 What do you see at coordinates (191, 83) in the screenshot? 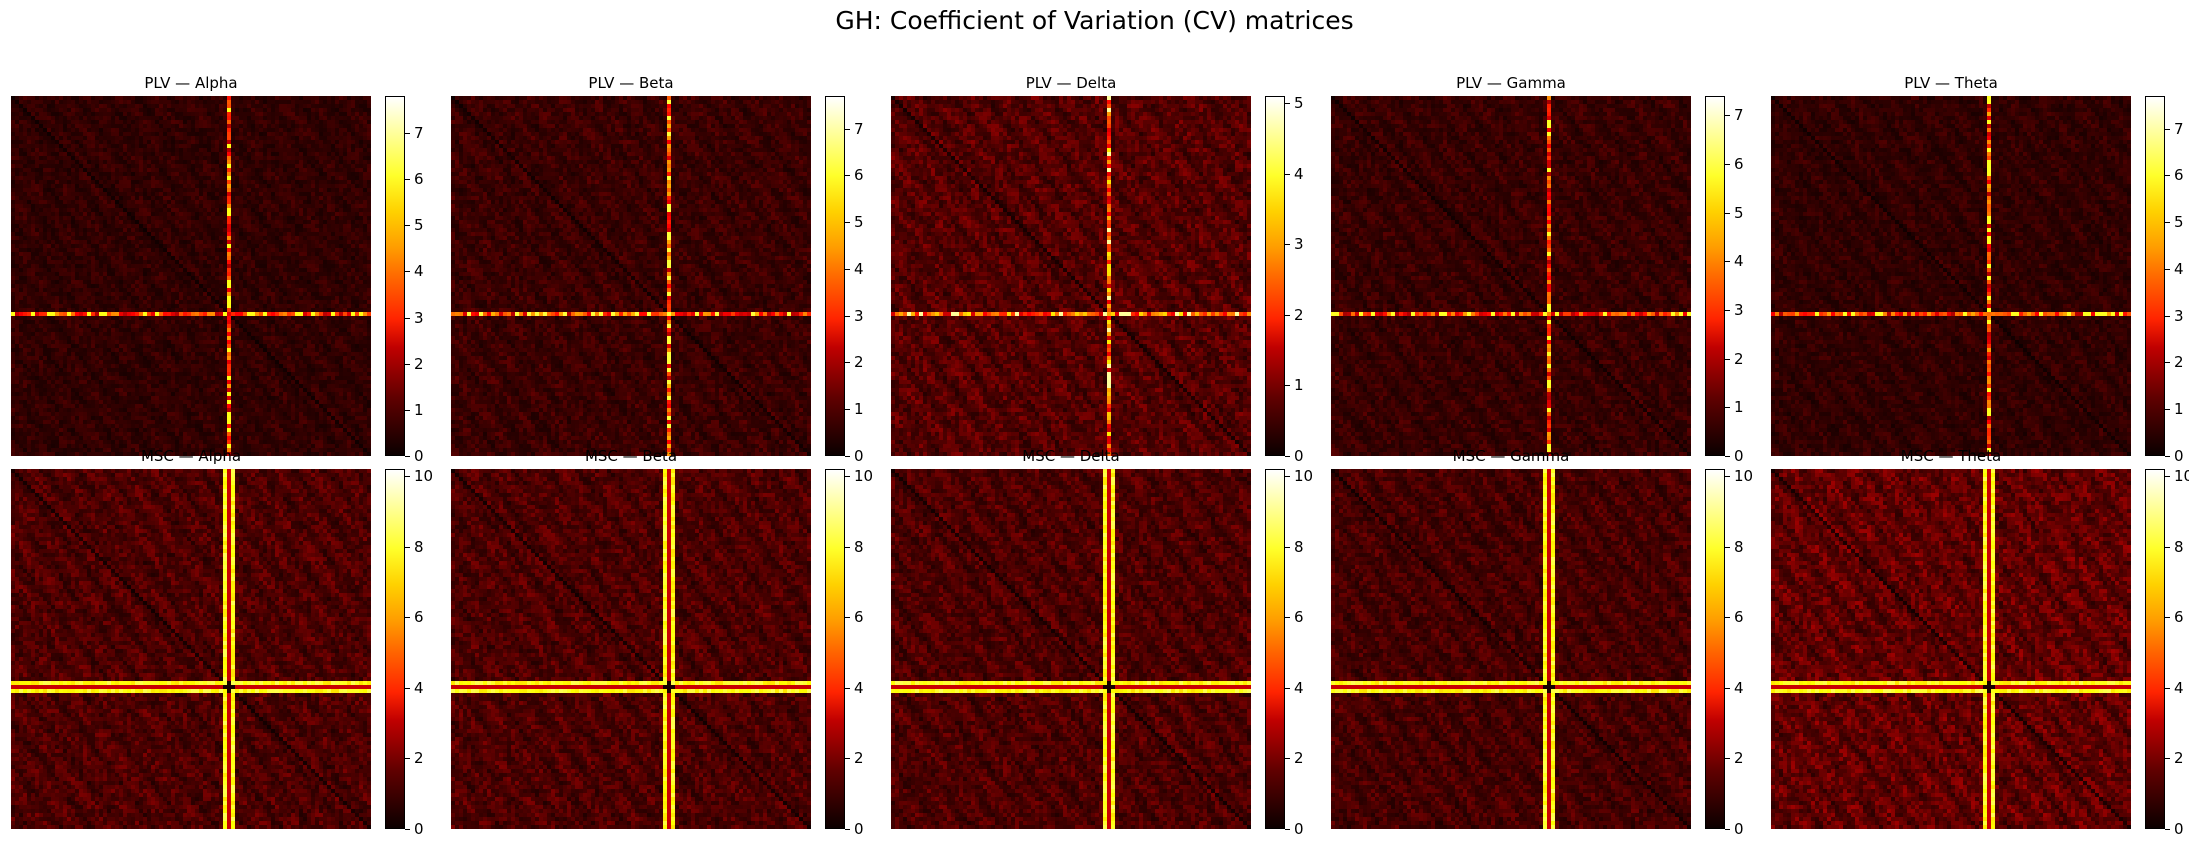
I see `panel-title: PLV — Alpha` at bounding box center [191, 83].